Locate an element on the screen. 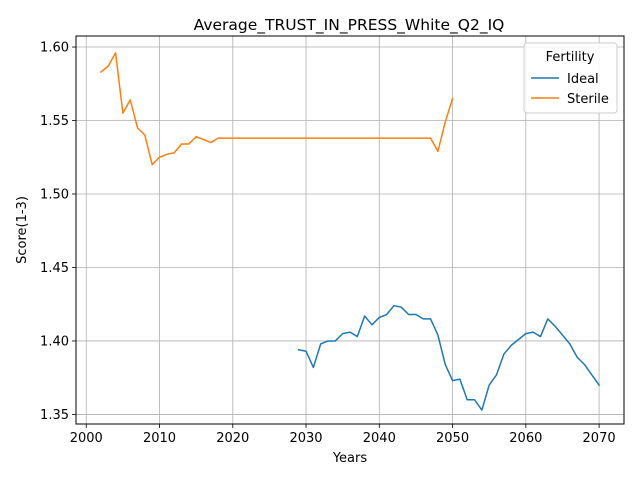 Image resolution: width=640 pixels, height=480 pixels. x-axis-label: Years is located at coordinates (350, 458).